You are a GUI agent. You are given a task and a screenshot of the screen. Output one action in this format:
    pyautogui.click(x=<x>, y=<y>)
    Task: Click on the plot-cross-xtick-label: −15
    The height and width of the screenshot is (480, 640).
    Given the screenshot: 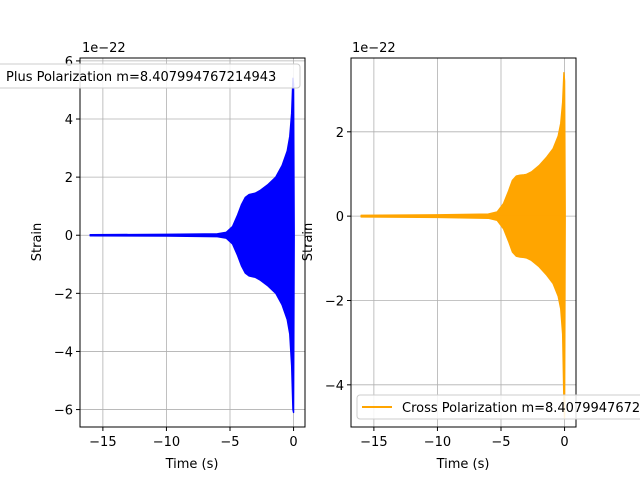 What is the action you would take?
    pyautogui.click(x=373, y=442)
    